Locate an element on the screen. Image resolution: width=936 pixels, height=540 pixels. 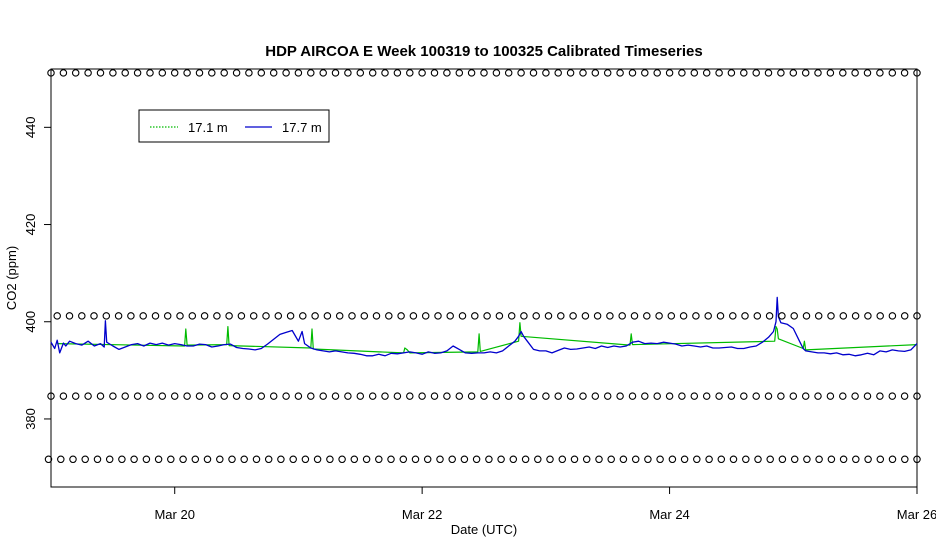
x-axis: Mar 20 Mar 22 Mar 24 Mar 26 is located at coordinates (545, 504).